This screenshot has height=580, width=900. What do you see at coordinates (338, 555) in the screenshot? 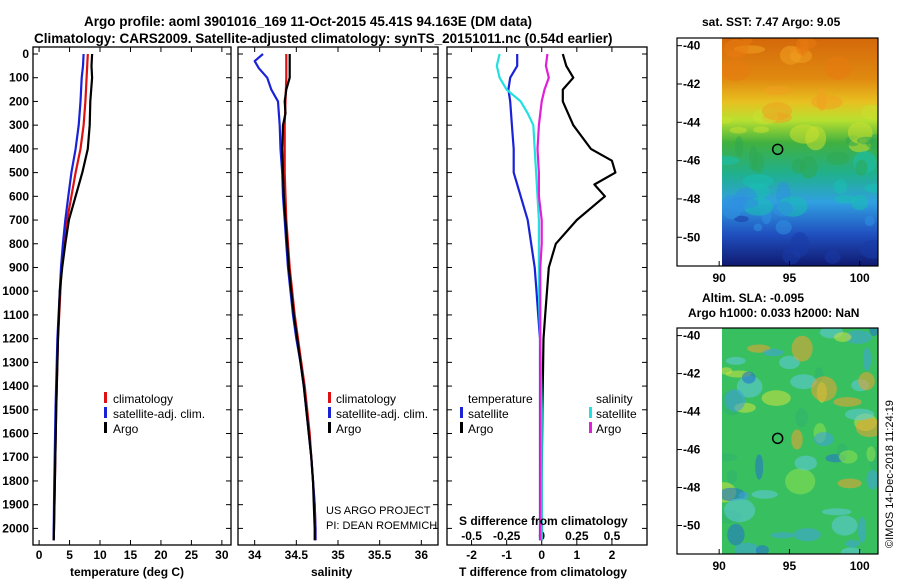
I see `x-tick-label: 35` at bounding box center [338, 555].